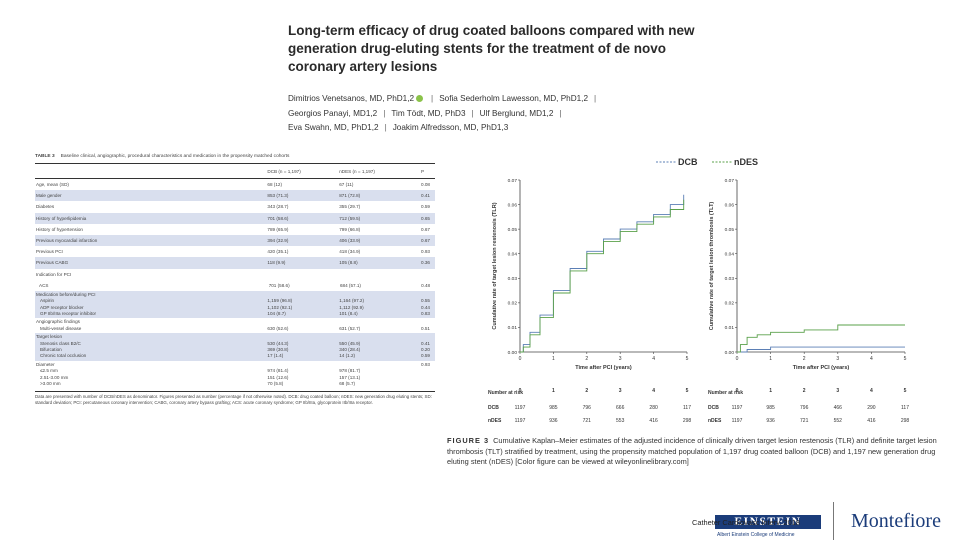 The width and height of the screenshot is (960, 540). Describe the element at coordinates (687, 359) in the screenshot. I see `x-tick-label: 5` at that location.